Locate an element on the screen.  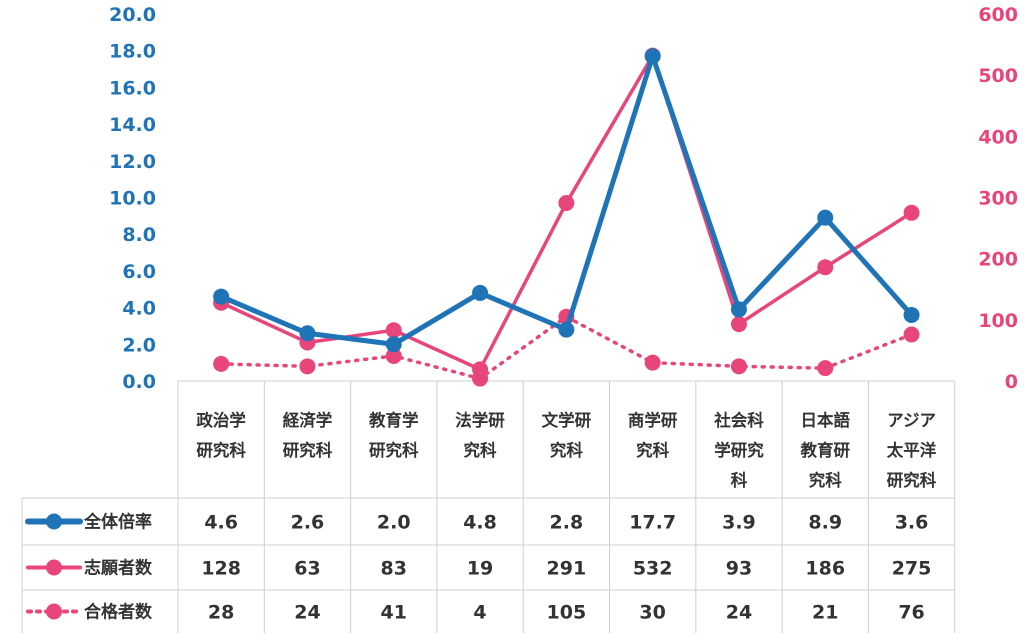
right-tick-label: 200 is located at coordinates (998, 260).